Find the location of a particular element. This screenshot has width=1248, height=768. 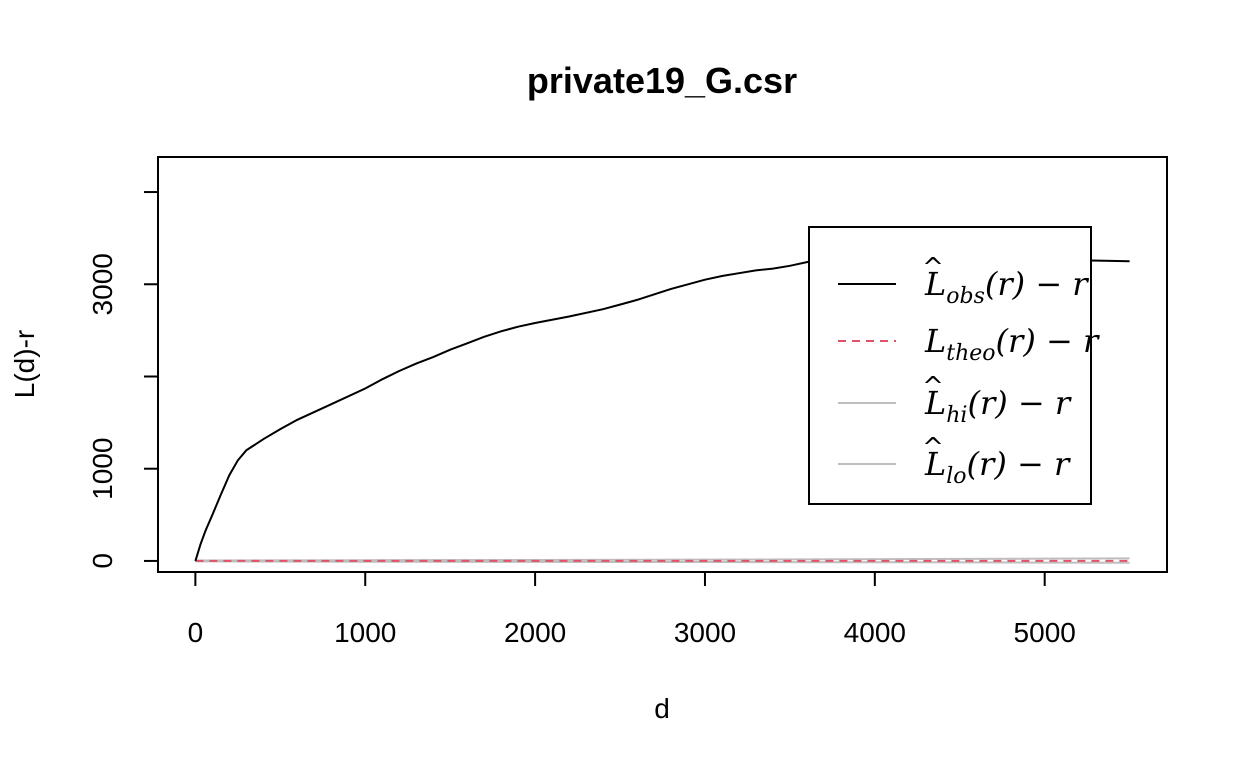

legend-label-theo: Ltheo(r) − r is located at coordinates (1012, 344).